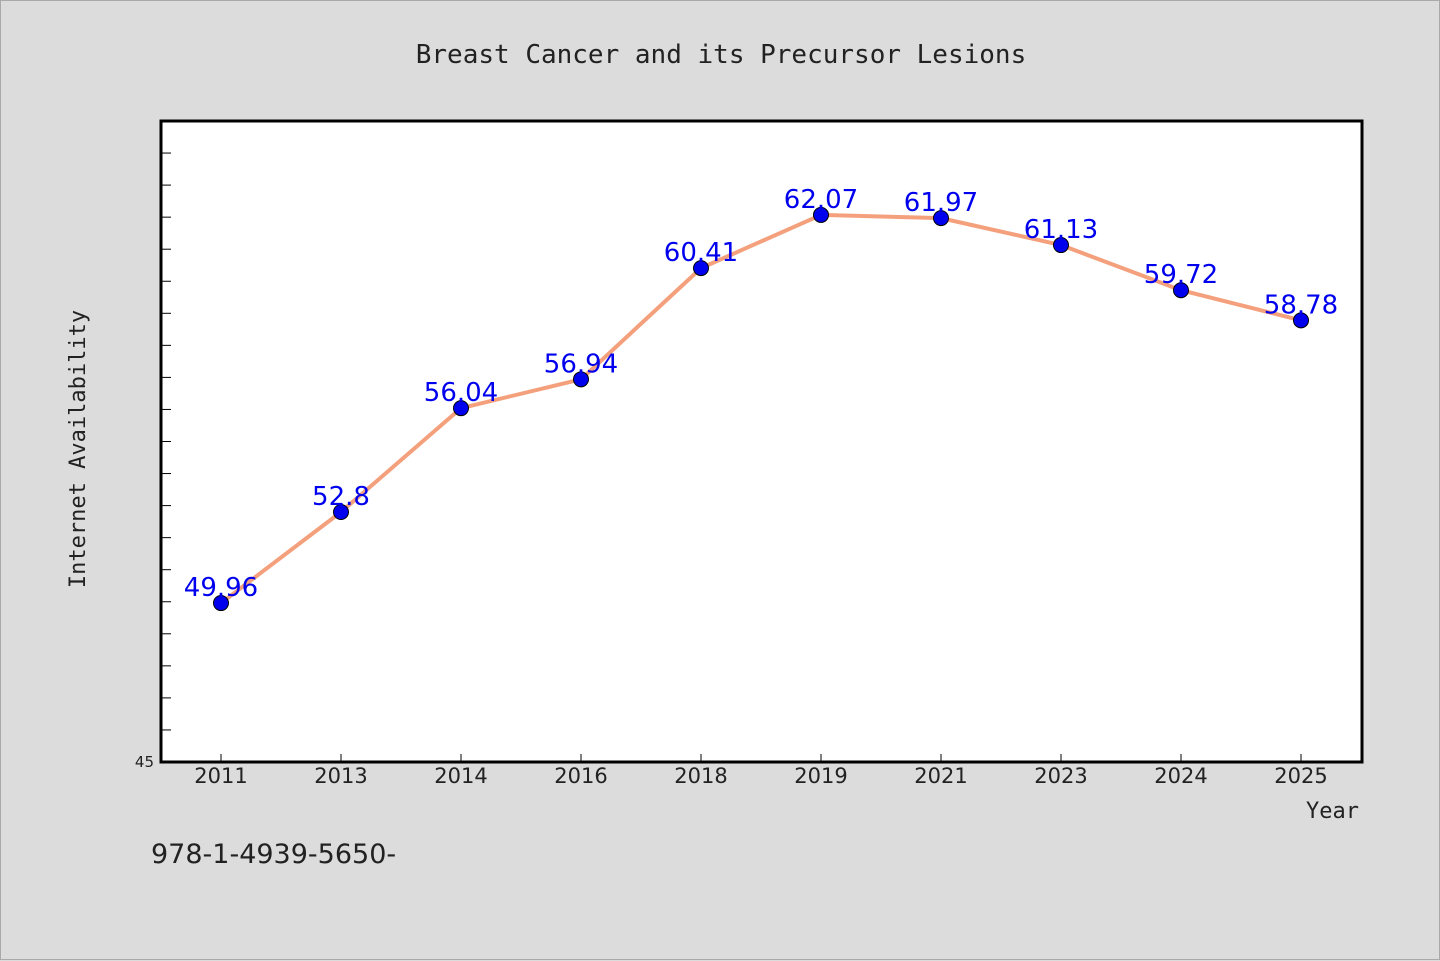  Describe the element at coordinates (721, 55) in the screenshot. I see `chart-title: Breast Cancer and its Precursor Lesions` at that location.